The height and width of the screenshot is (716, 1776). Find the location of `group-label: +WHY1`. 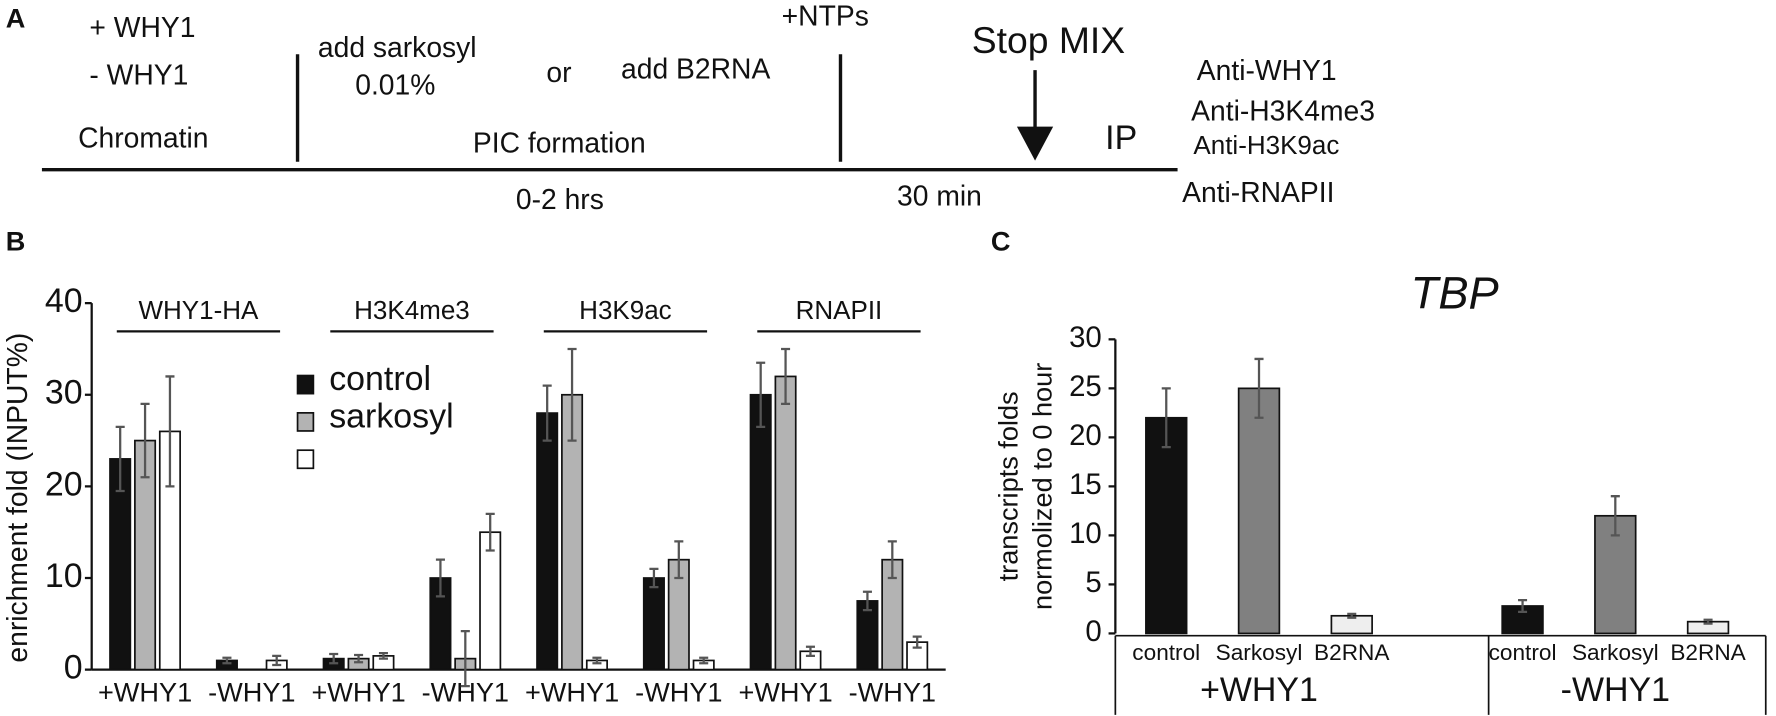

group-label: +WHY1 is located at coordinates (1259, 690).